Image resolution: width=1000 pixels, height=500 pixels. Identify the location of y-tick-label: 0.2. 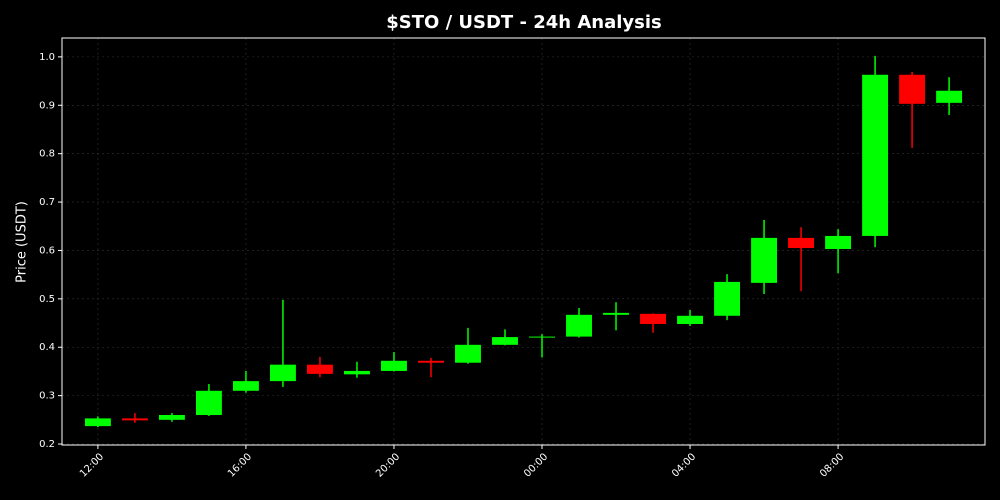
(47, 444).